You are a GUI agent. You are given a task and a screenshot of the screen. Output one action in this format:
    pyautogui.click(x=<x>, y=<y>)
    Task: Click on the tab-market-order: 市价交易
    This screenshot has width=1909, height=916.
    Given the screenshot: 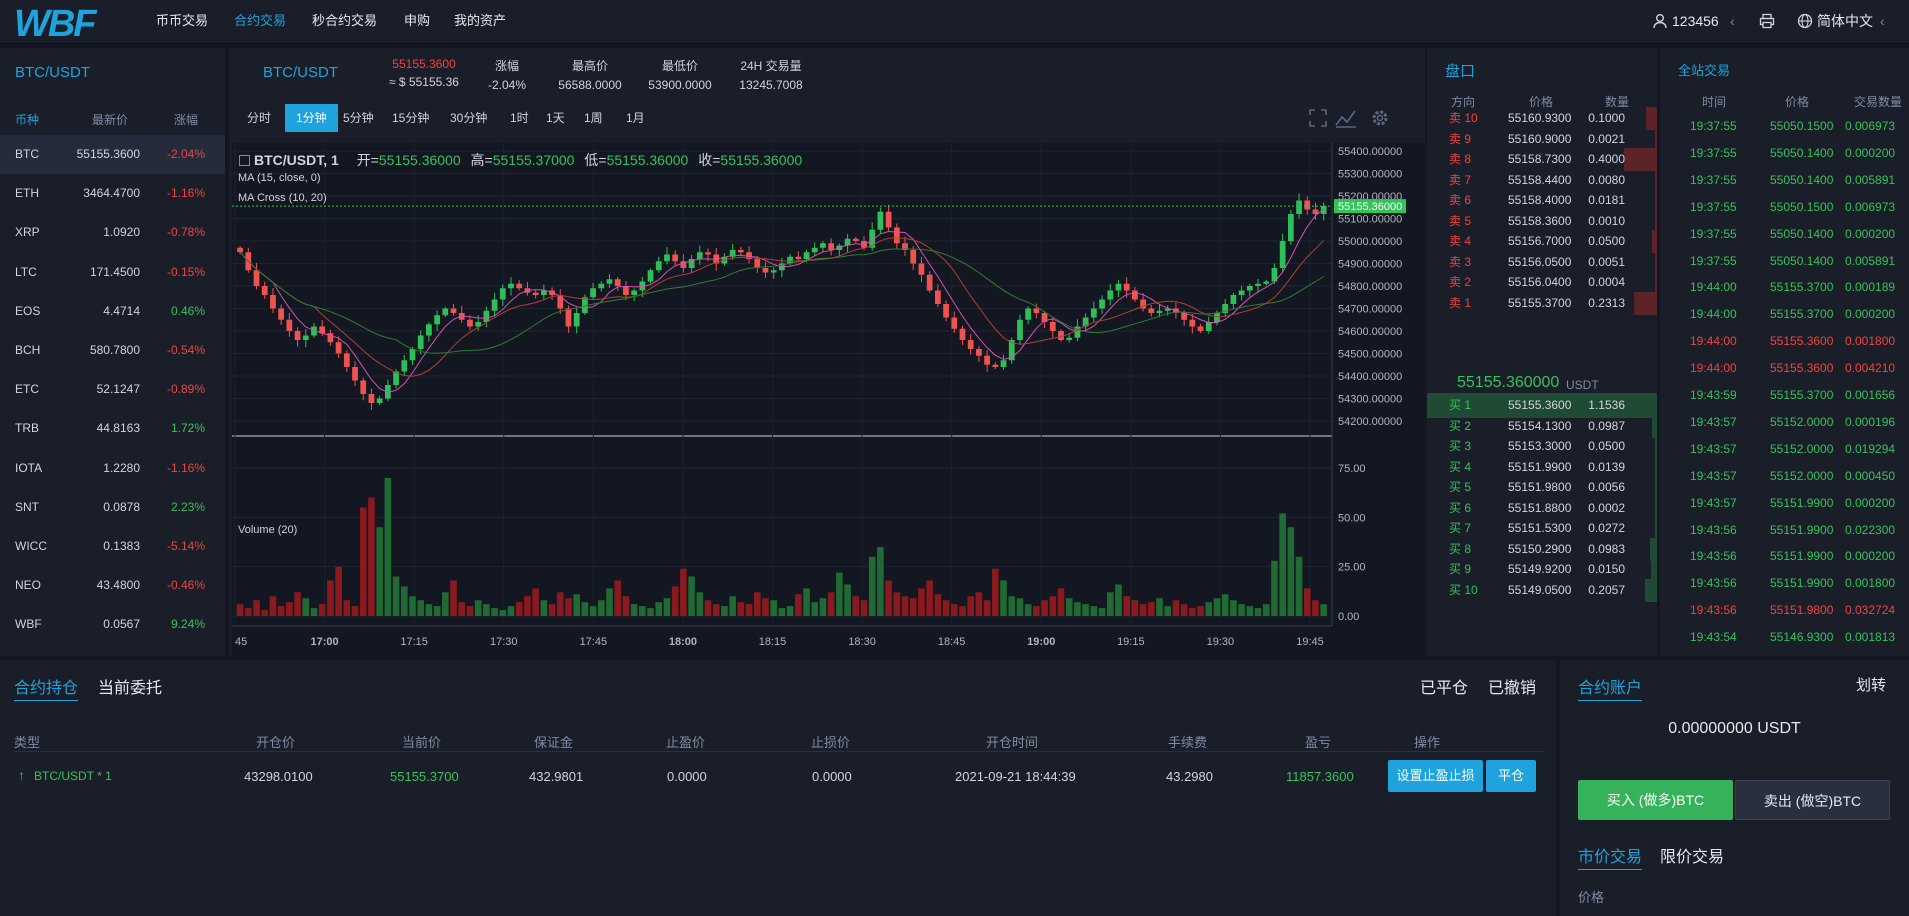 What is the action you would take?
    pyautogui.click(x=1610, y=856)
    